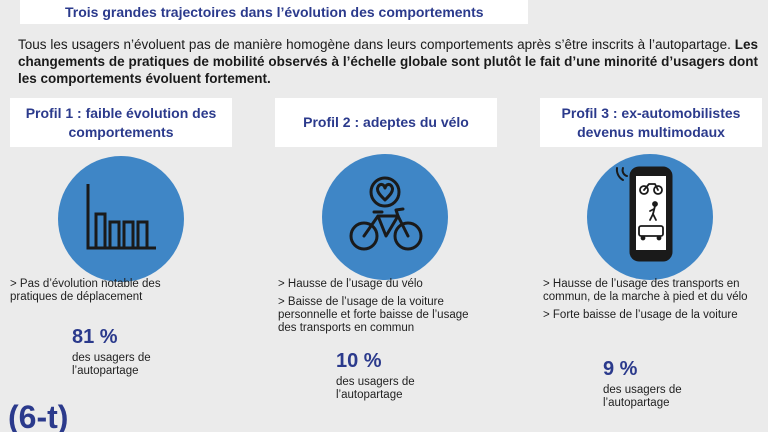 Image resolution: width=768 pixels, height=432 pixels. What do you see at coordinates (359, 361) in the screenshot?
I see `profile-2-stat: 10 %` at bounding box center [359, 361].